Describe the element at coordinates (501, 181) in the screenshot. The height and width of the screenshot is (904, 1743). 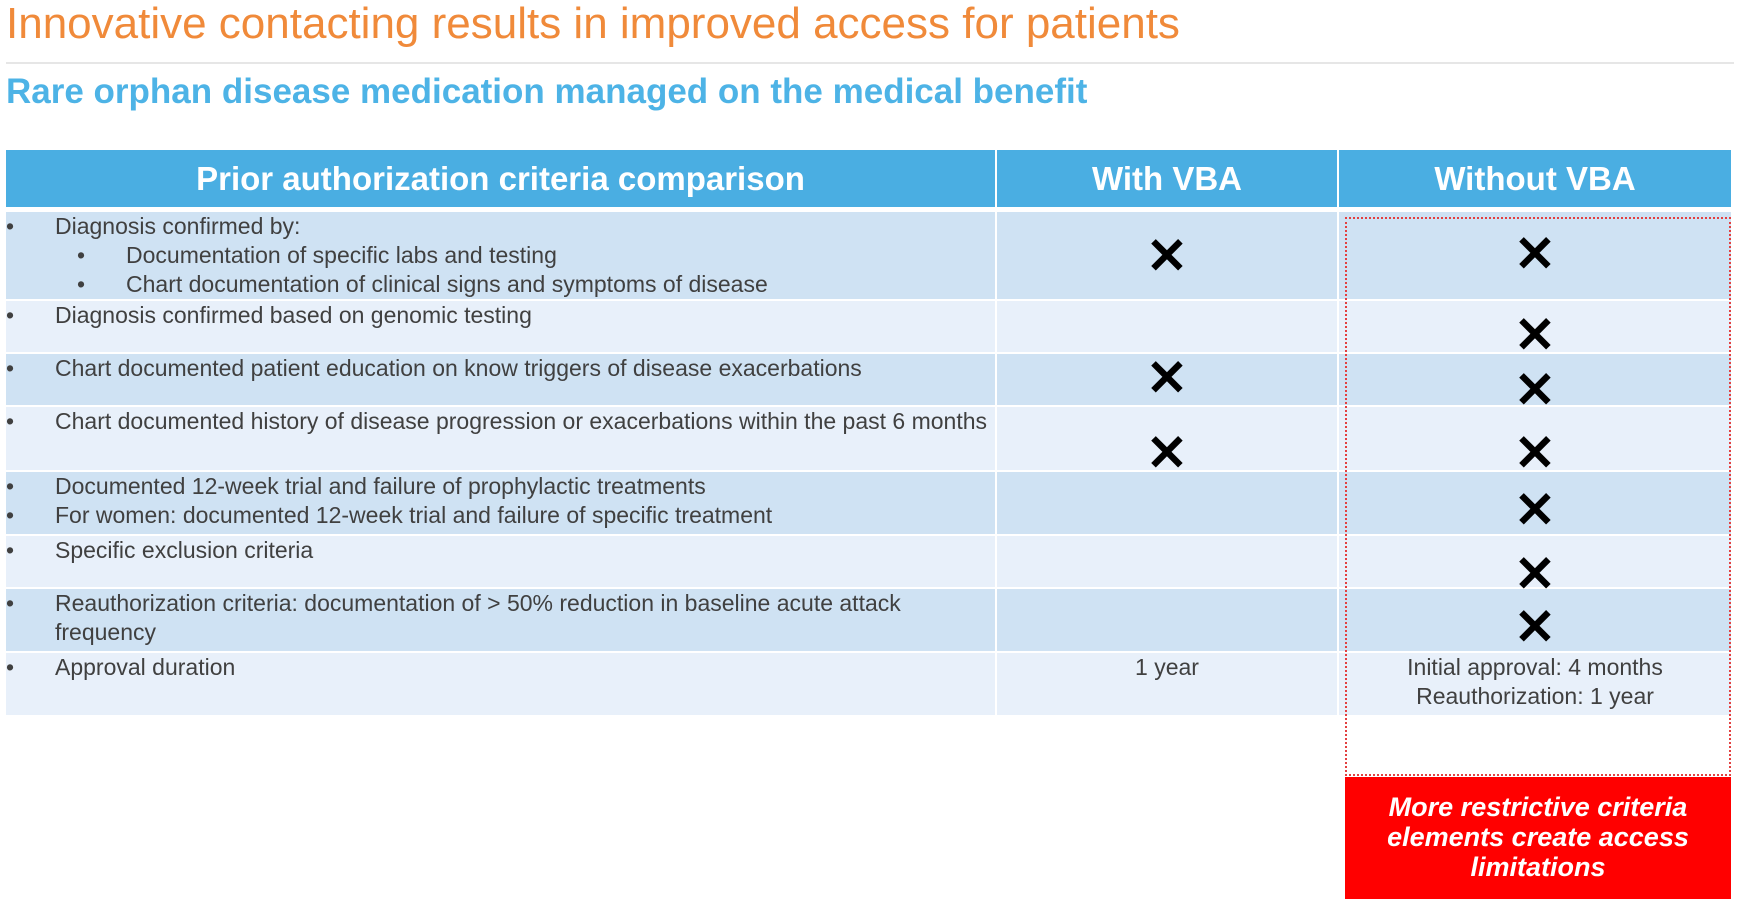
I see `header-criteria: Prior authorization criteria comparison` at that location.